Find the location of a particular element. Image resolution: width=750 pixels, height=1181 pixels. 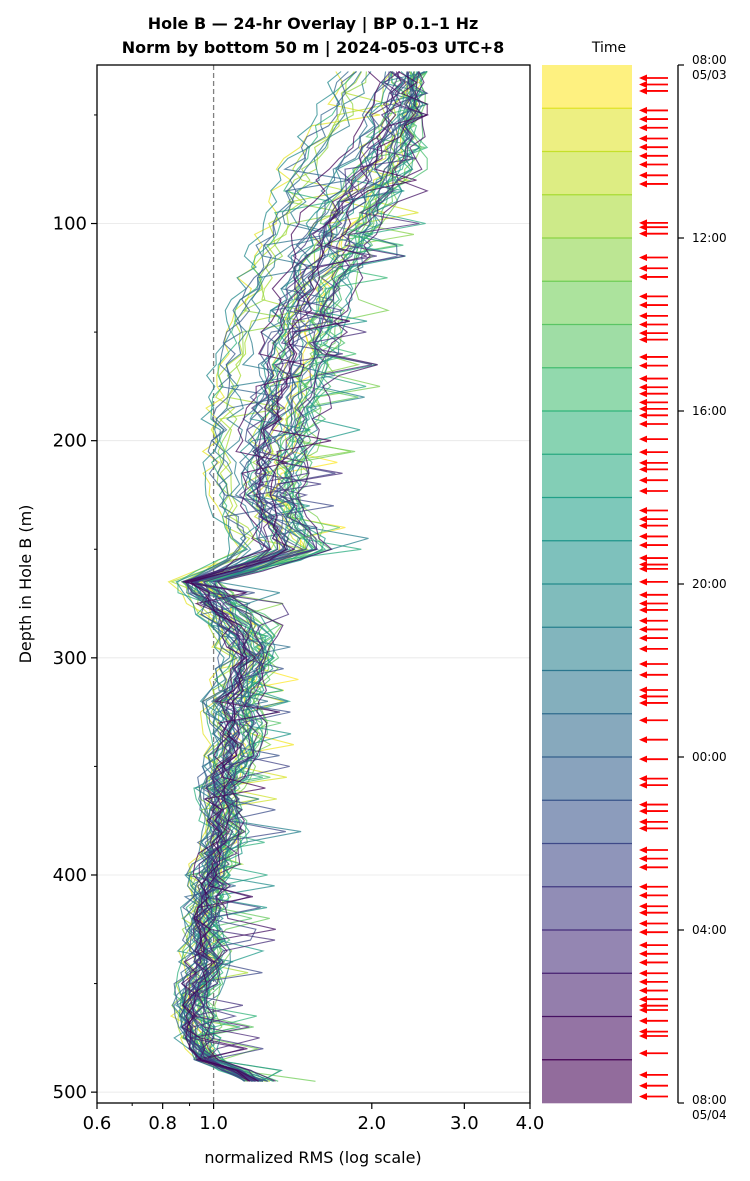

y-tick-label: 200 is located at coordinates (70, 441).